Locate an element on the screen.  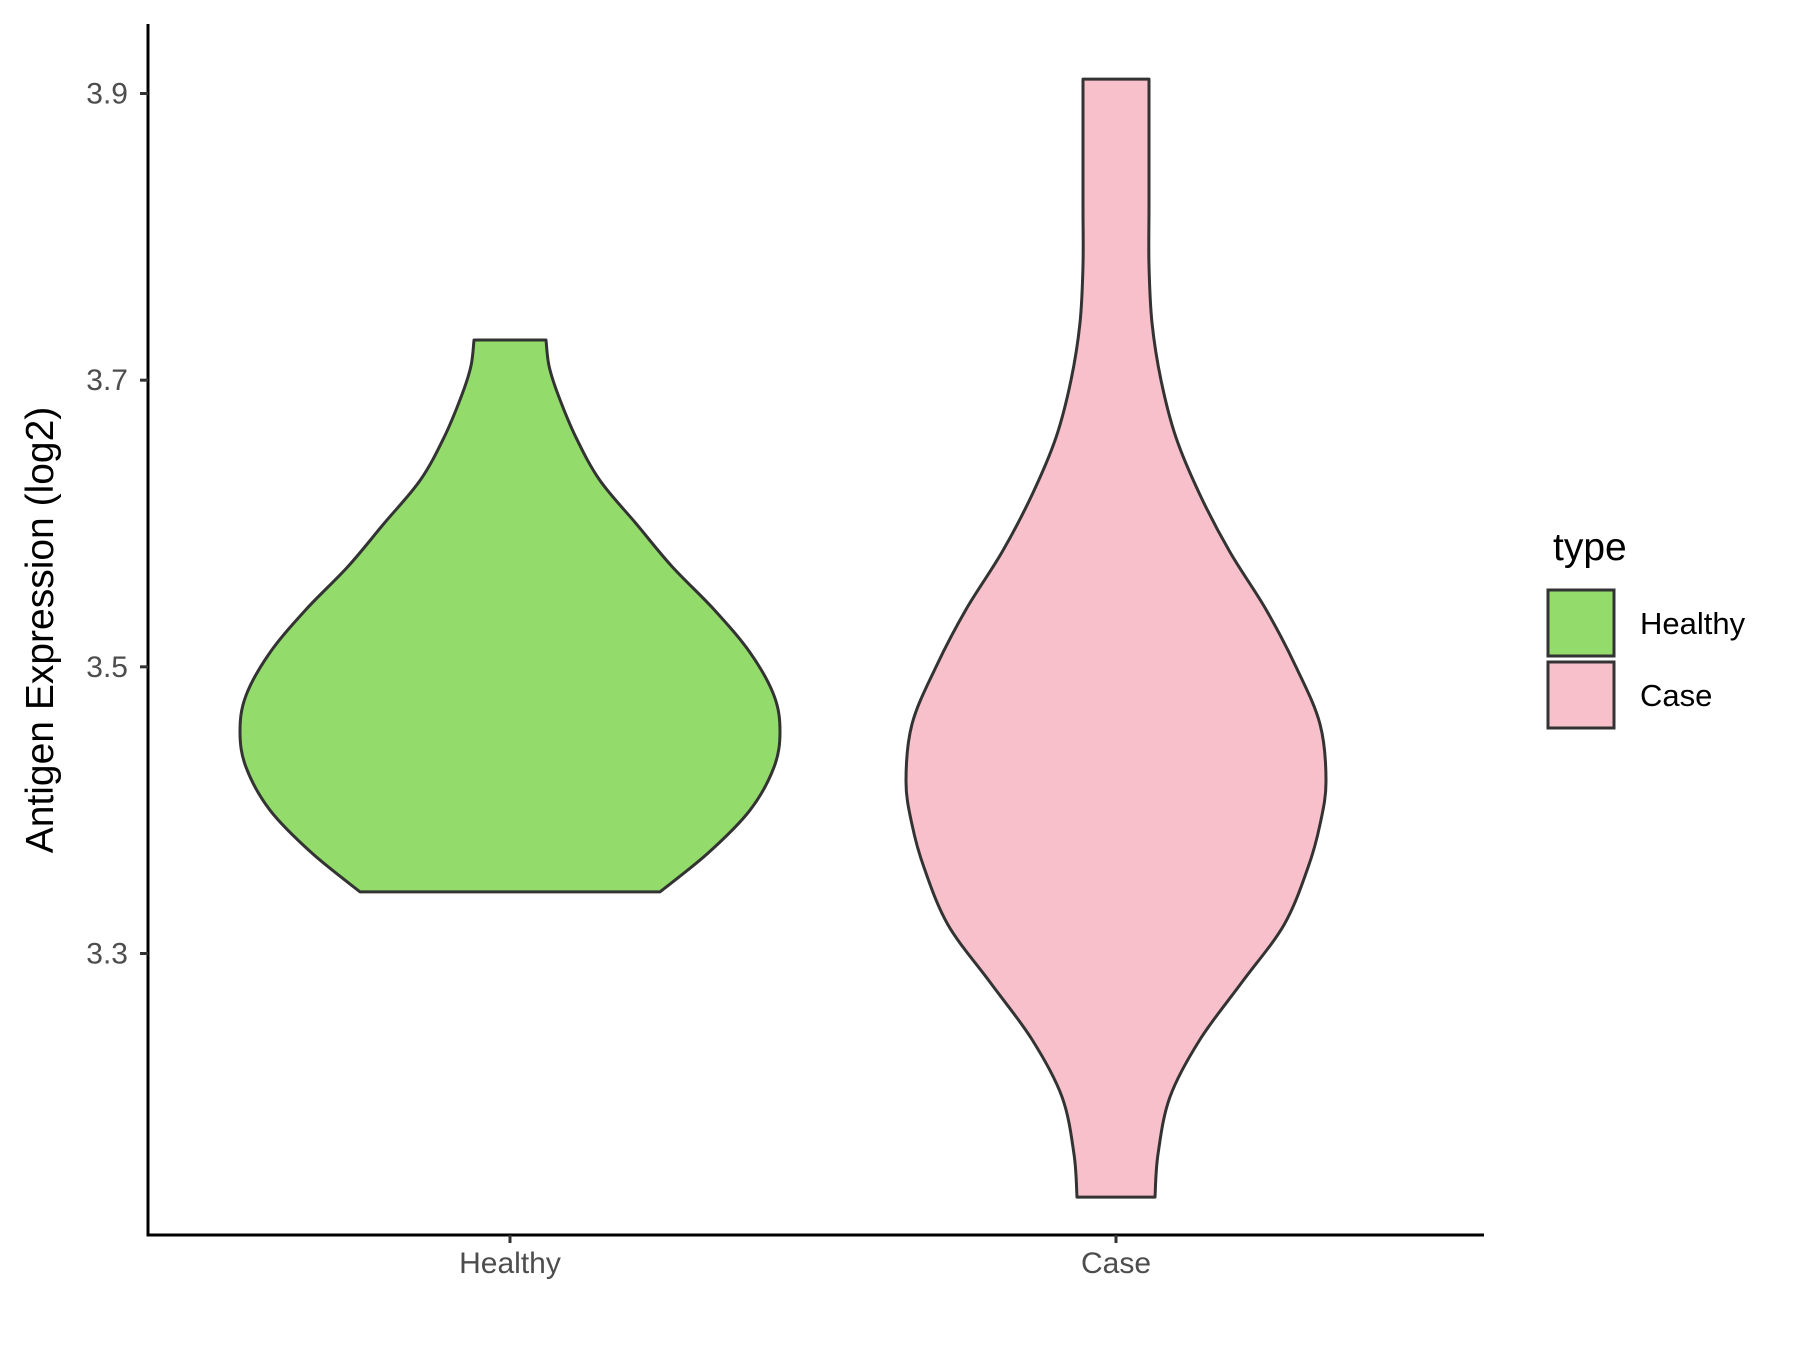
x-tick-label: Healthy is located at coordinates (510, 1263).